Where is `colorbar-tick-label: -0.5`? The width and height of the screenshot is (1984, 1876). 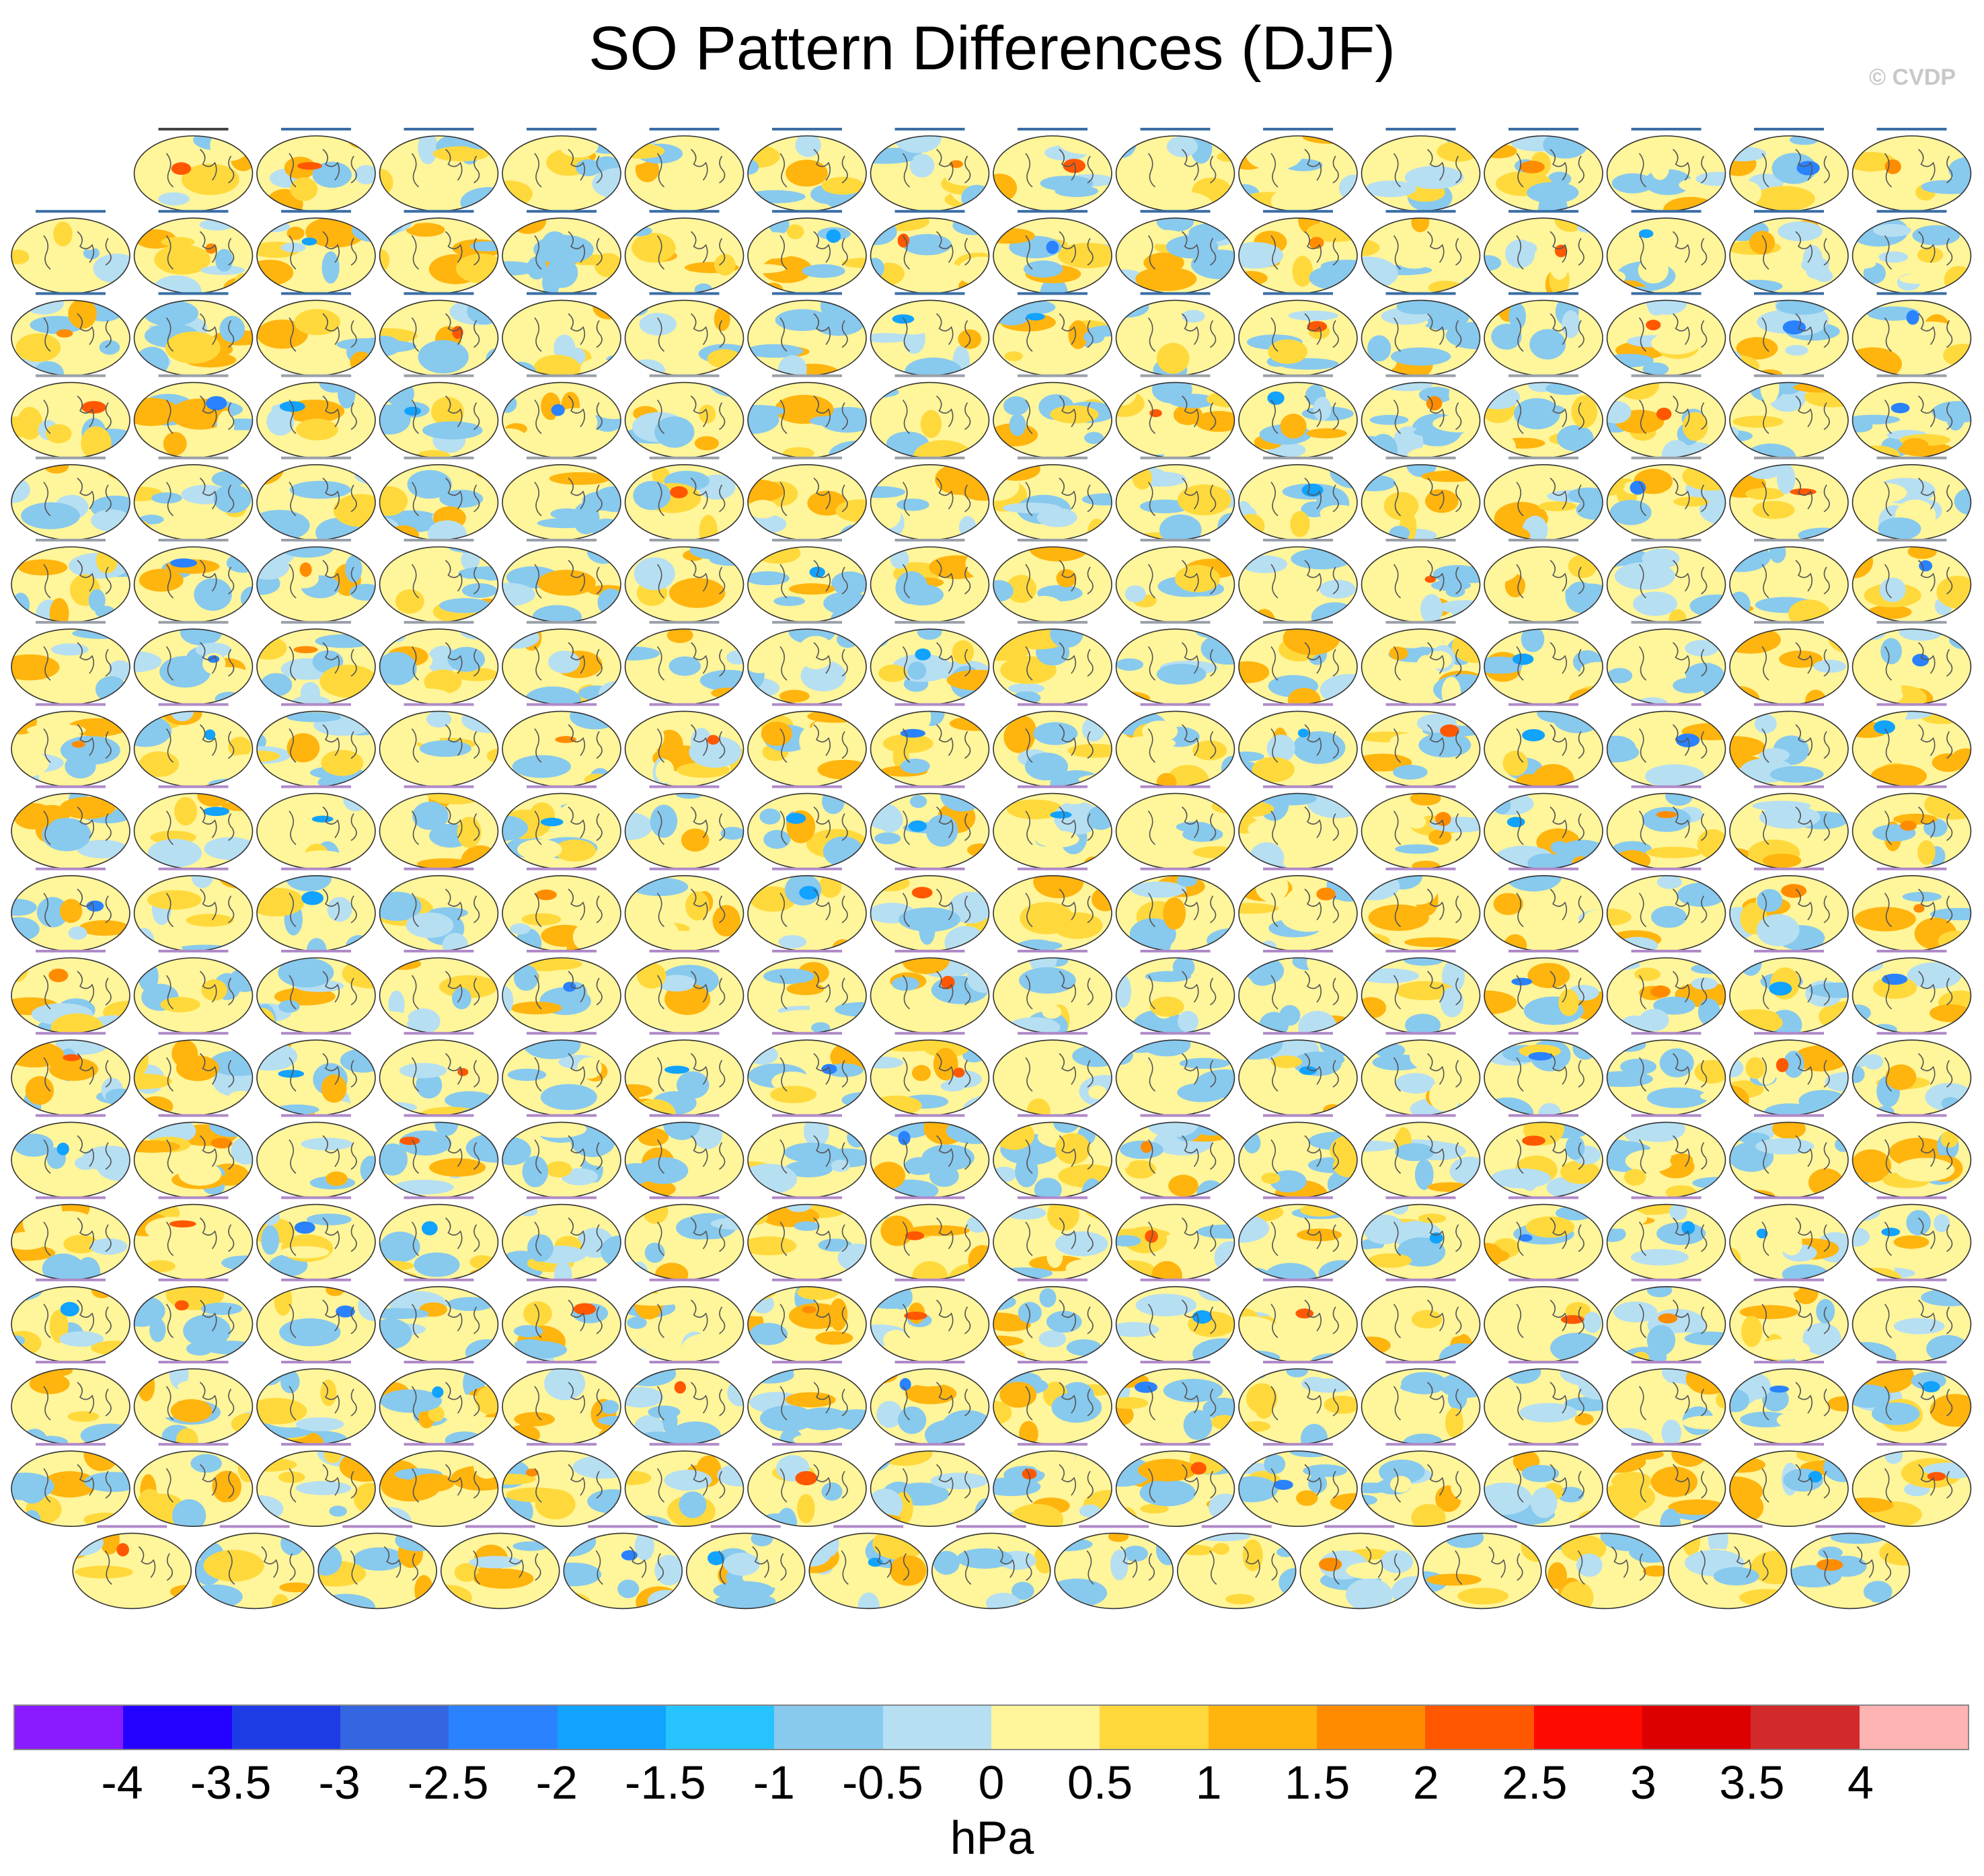
colorbar-tick-label: -0.5 is located at coordinates (882, 1783).